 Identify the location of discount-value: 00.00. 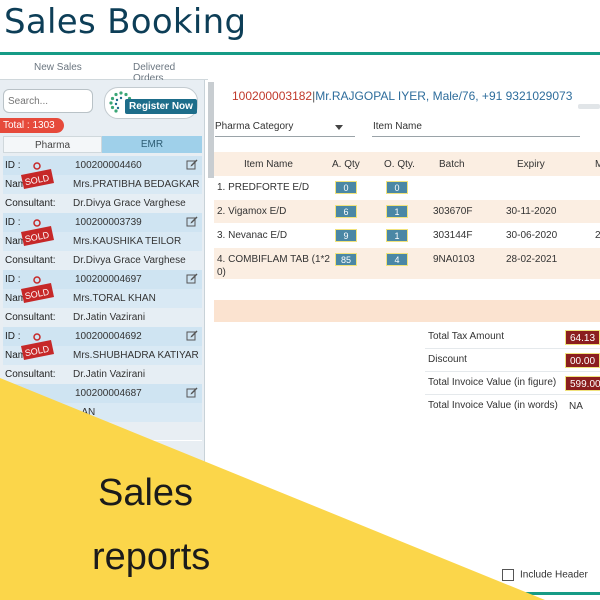
(582, 360).